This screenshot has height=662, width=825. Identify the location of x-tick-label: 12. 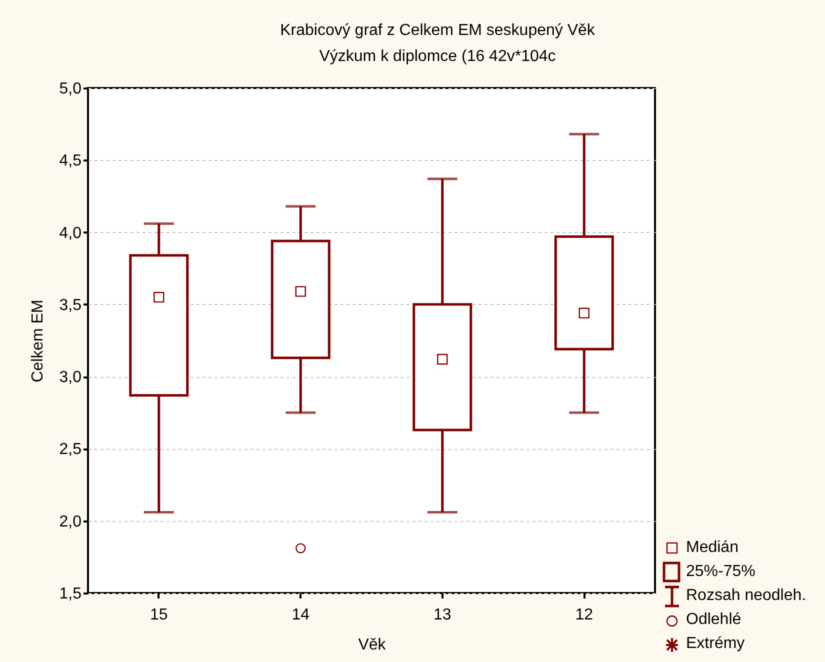
(584, 615).